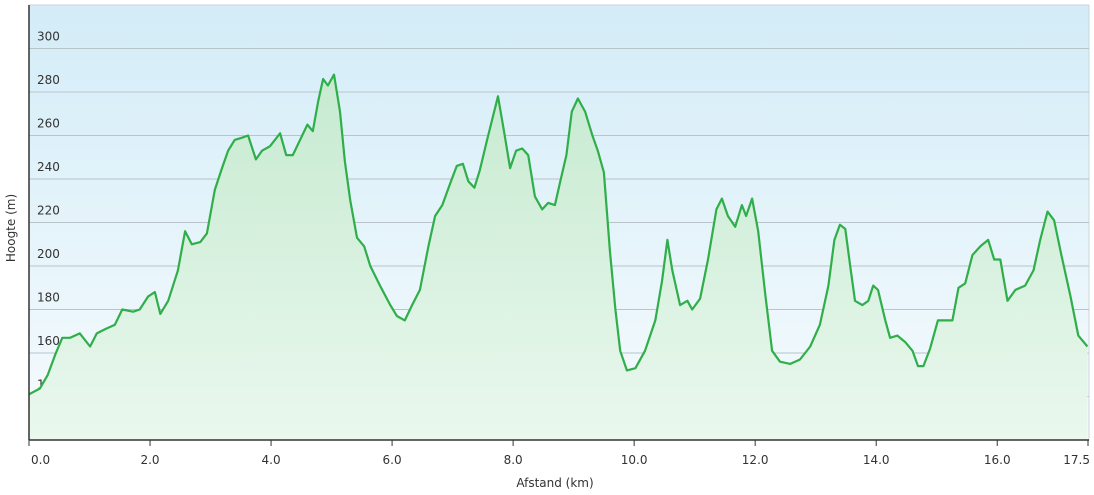 The width and height of the screenshot is (1094, 495). What do you see at coordinates (48, 254) in the screenshot?
I see `y-tick-label: 200` at bounding box center [48, 254].